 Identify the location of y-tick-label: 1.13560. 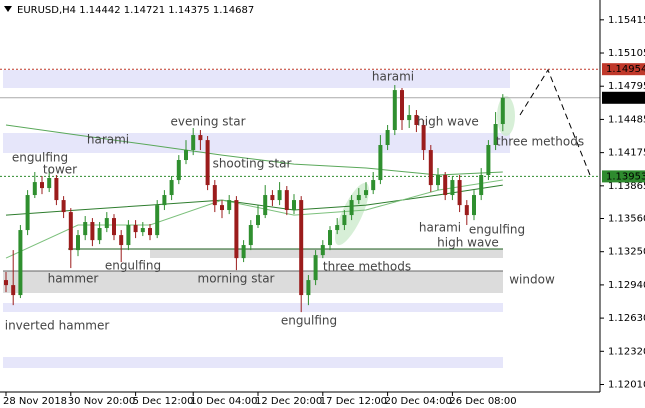
(626, 218).